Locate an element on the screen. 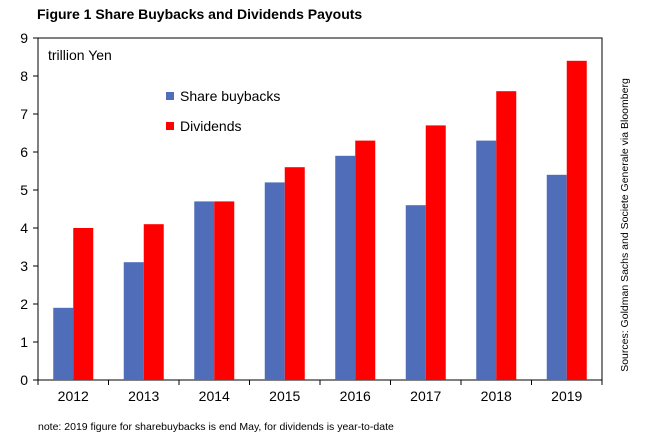 This screenshot has height=444, width=645. legend-label: Dividends is located at coordinates (210, 126).